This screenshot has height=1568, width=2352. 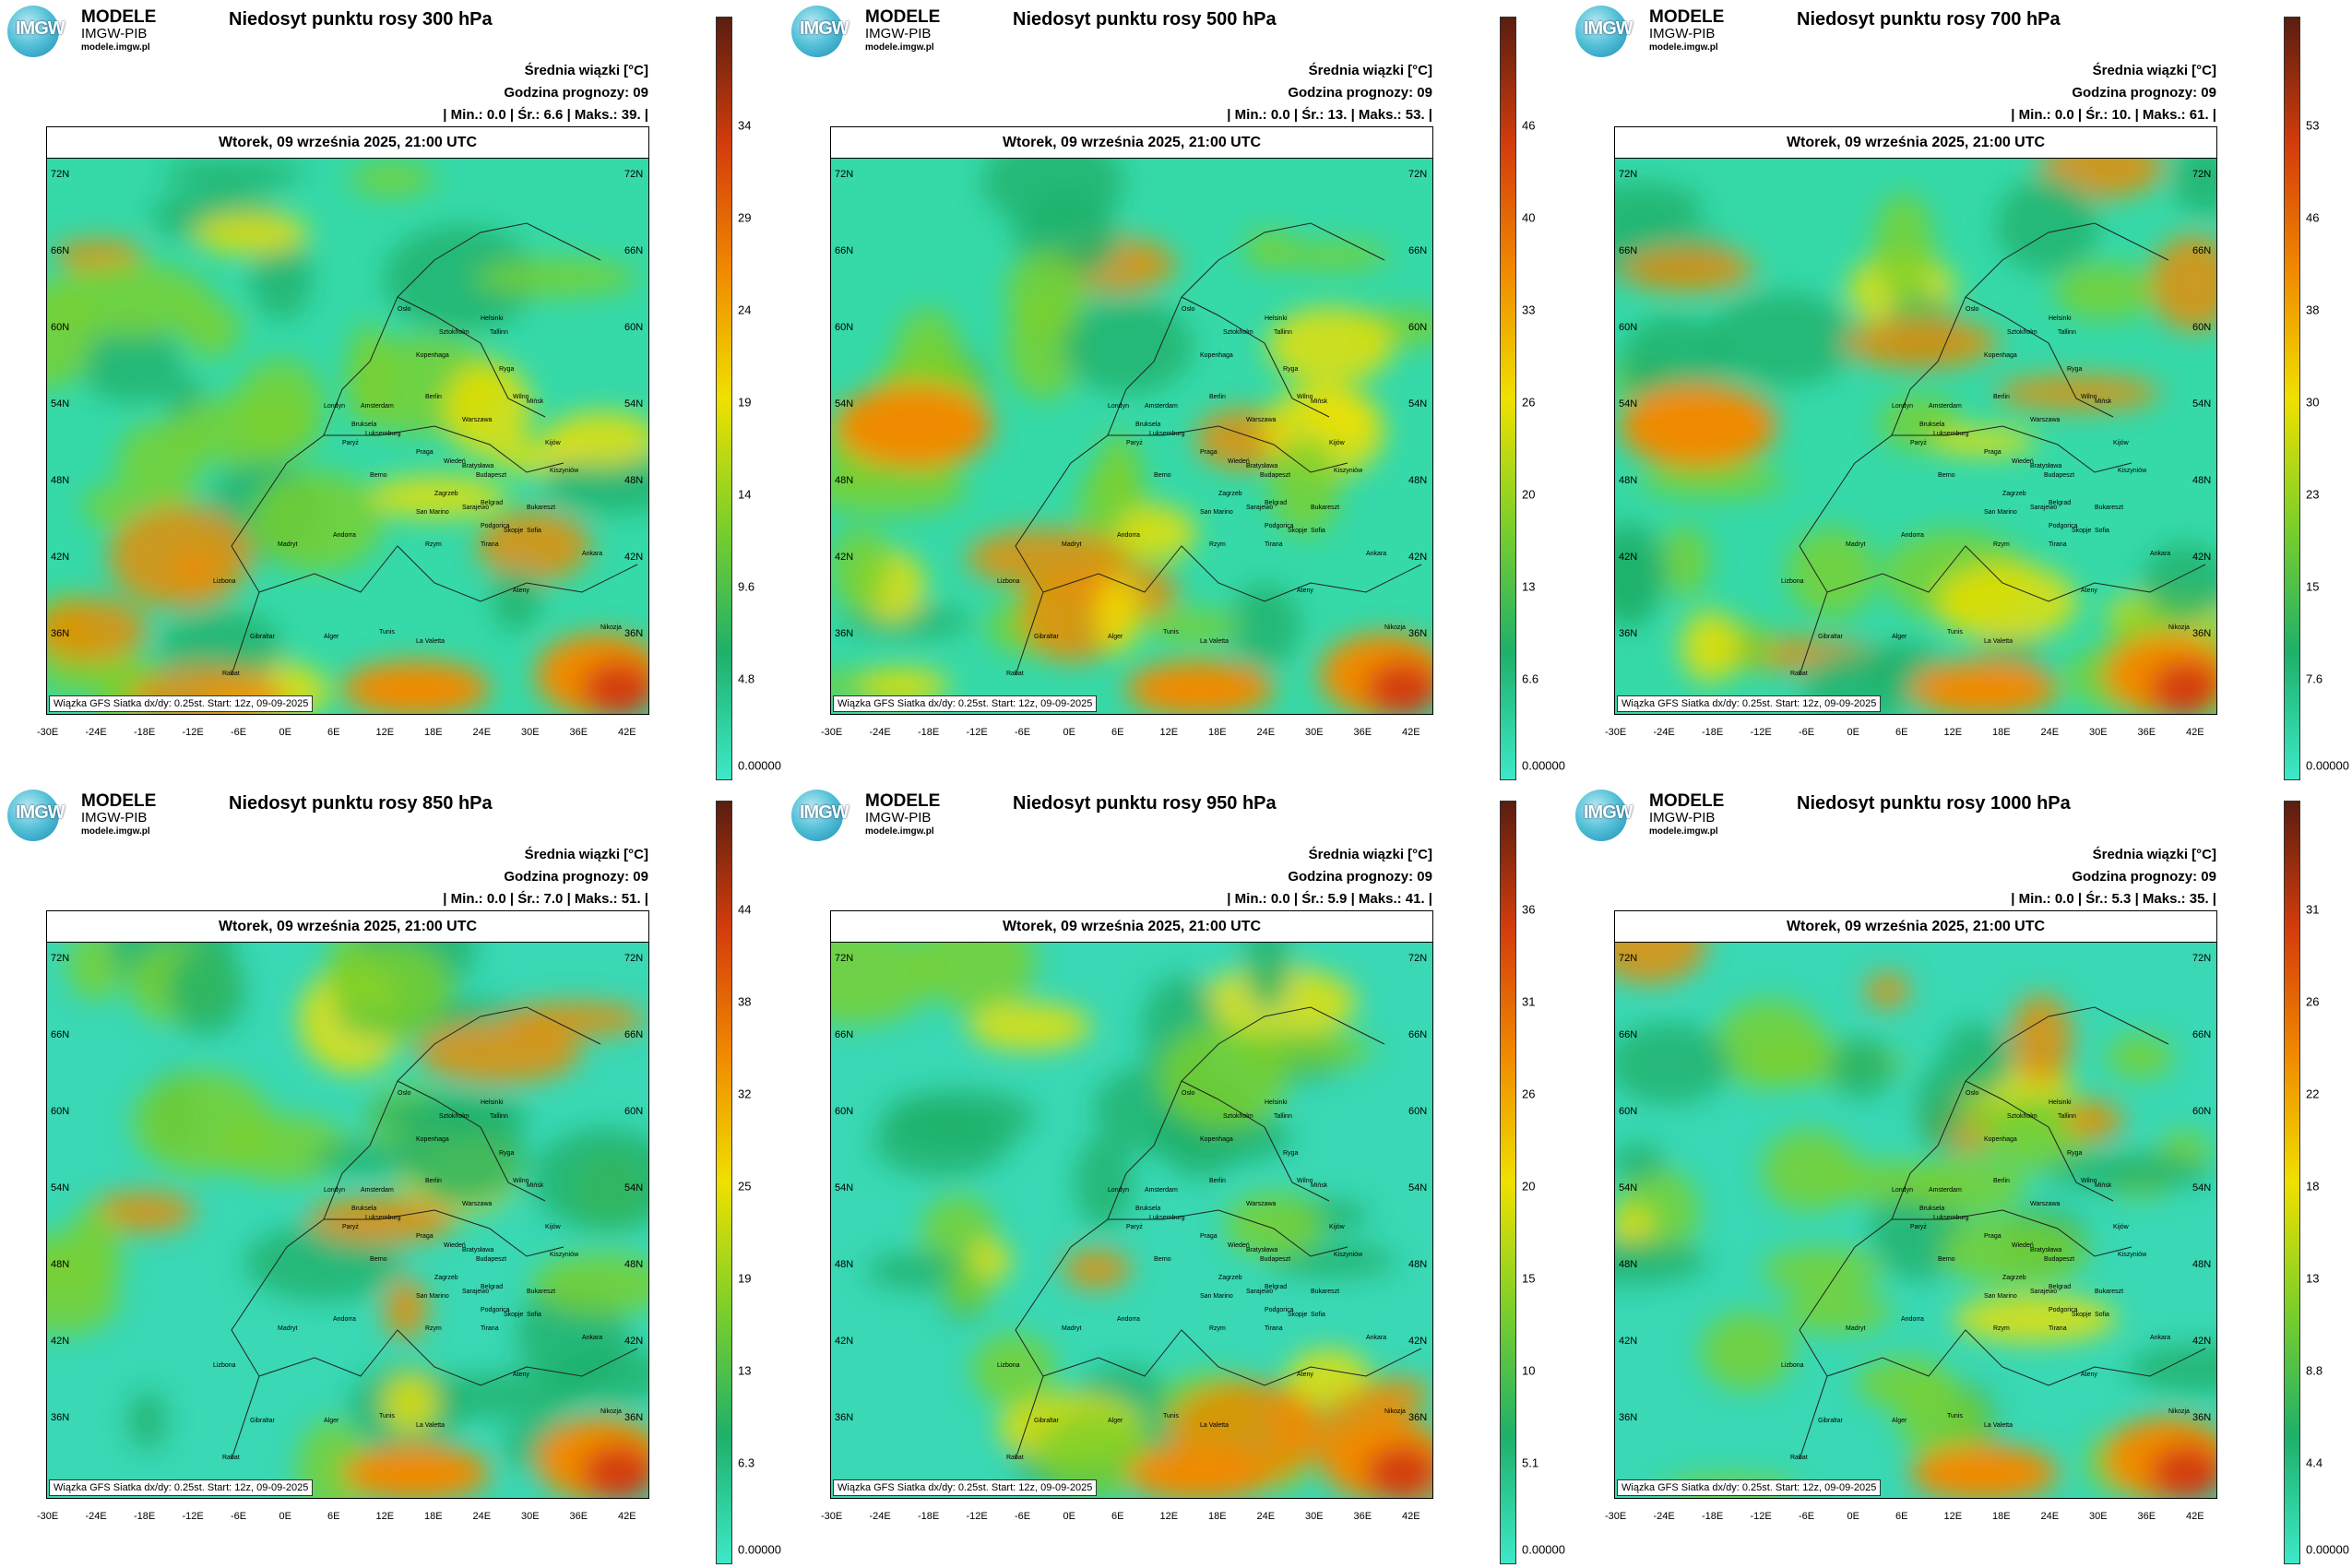 What do you see at coordinates (745, 310) in the screenshot?
I see `colorbar-tick-label: 24` at bounding box center [745, 310].